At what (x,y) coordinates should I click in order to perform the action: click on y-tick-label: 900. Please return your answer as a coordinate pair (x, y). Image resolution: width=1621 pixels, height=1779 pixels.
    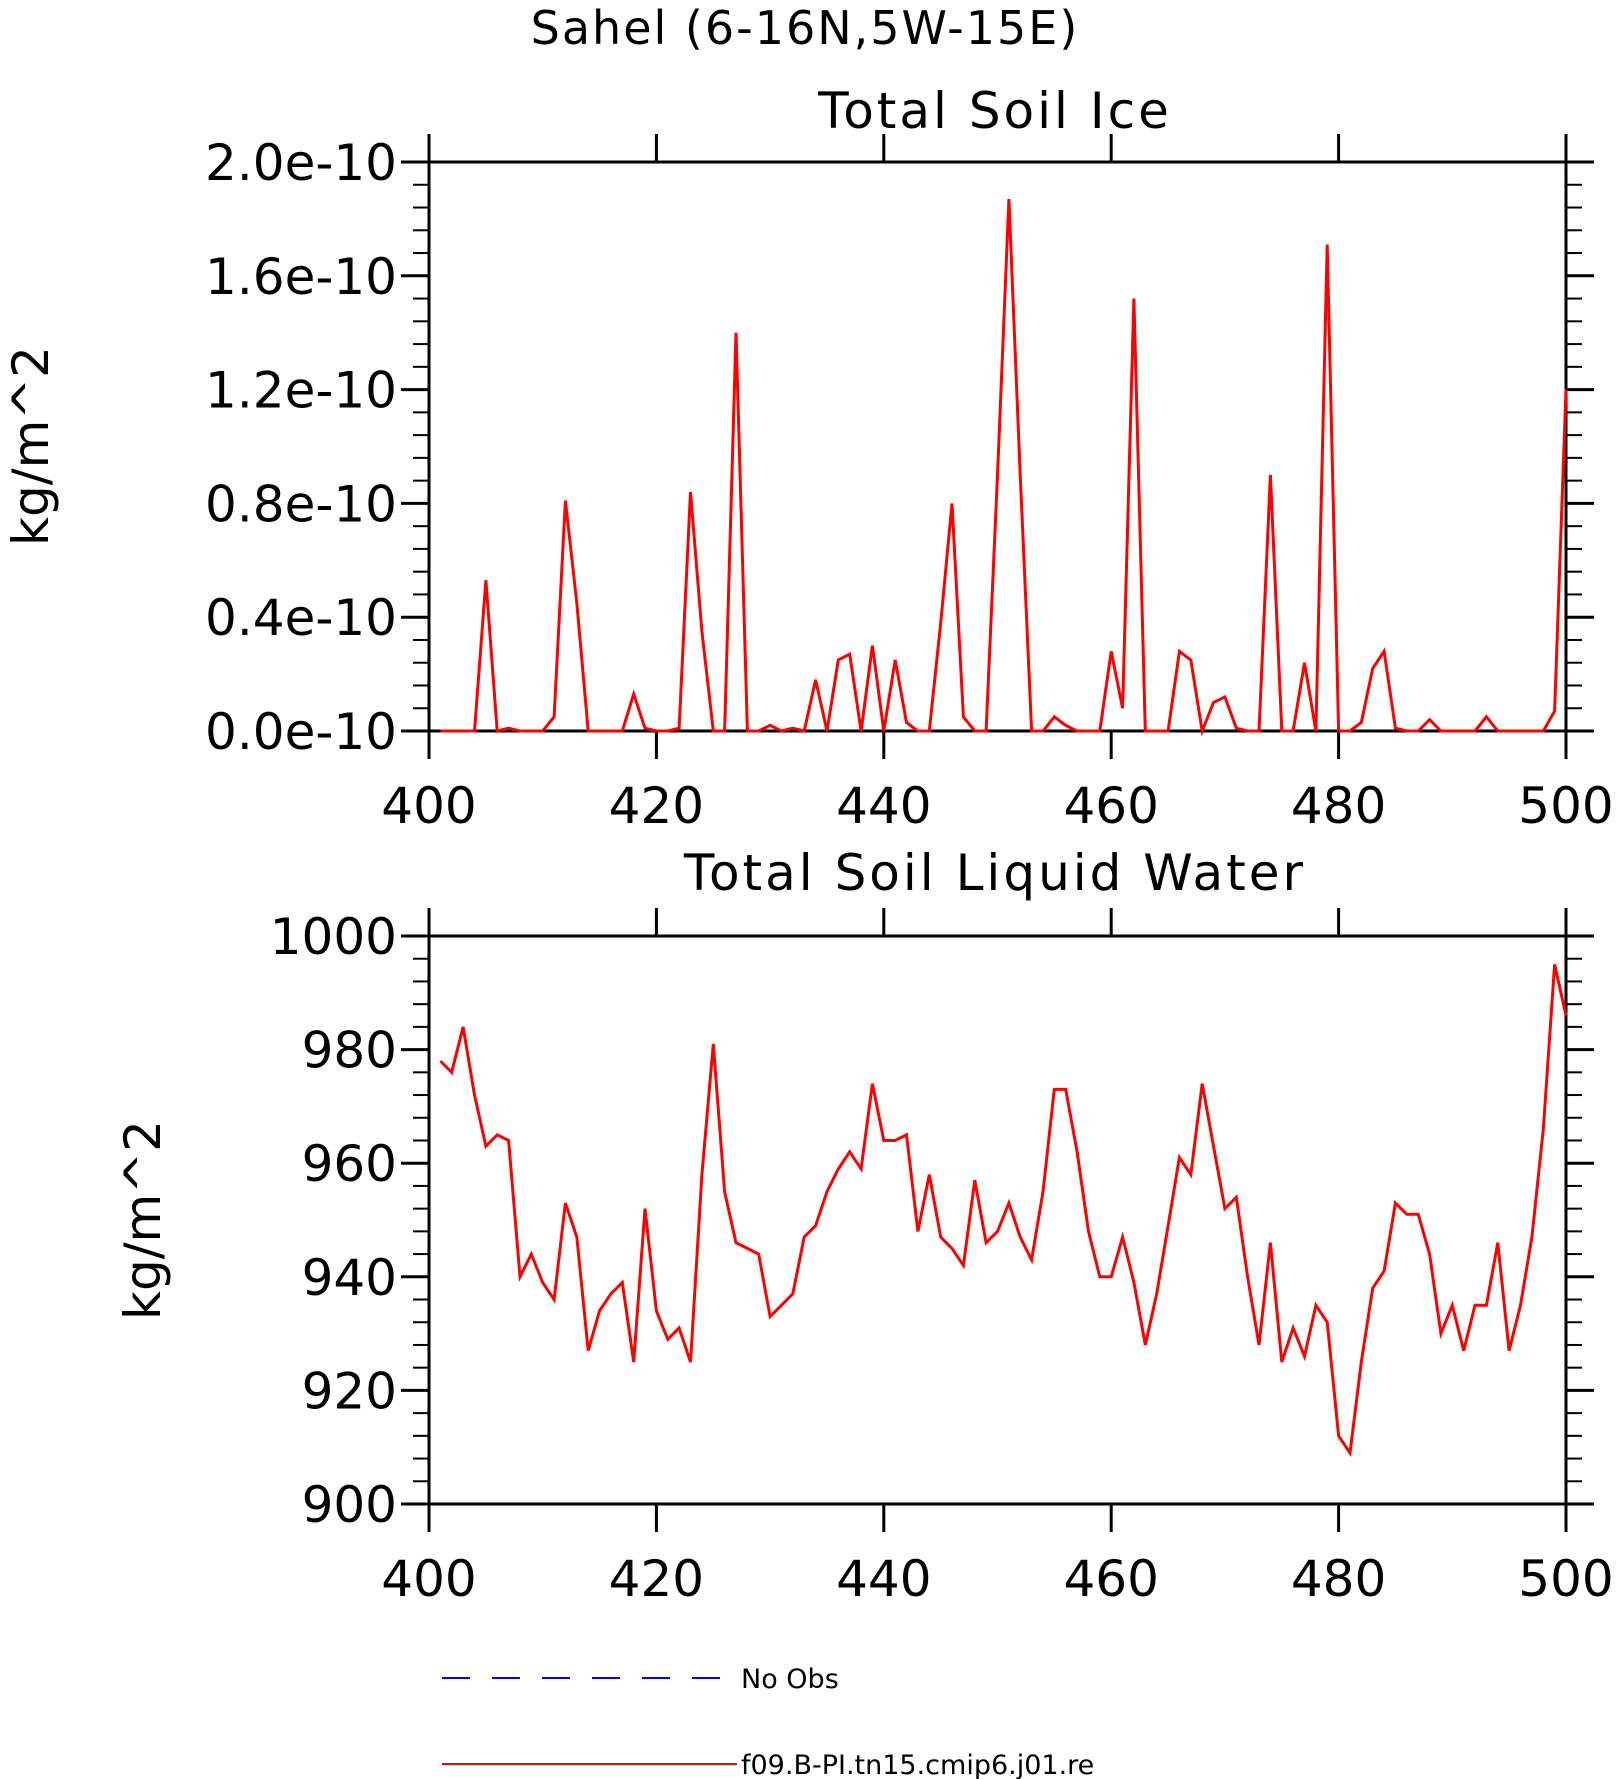
    Looking at the image, I should click on (349, 1505).